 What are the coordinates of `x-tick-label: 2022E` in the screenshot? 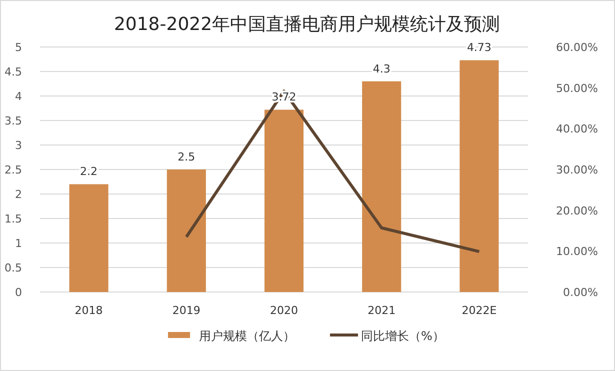 It's located at (479, 310).